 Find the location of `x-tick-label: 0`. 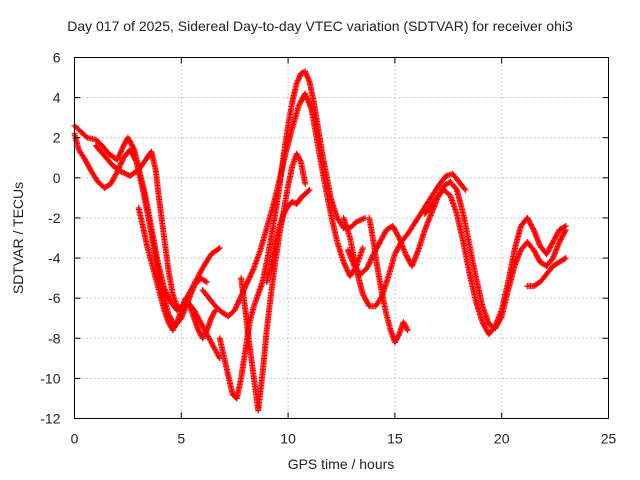

x-tick-label: 0 is located at coordinates (75, 439).